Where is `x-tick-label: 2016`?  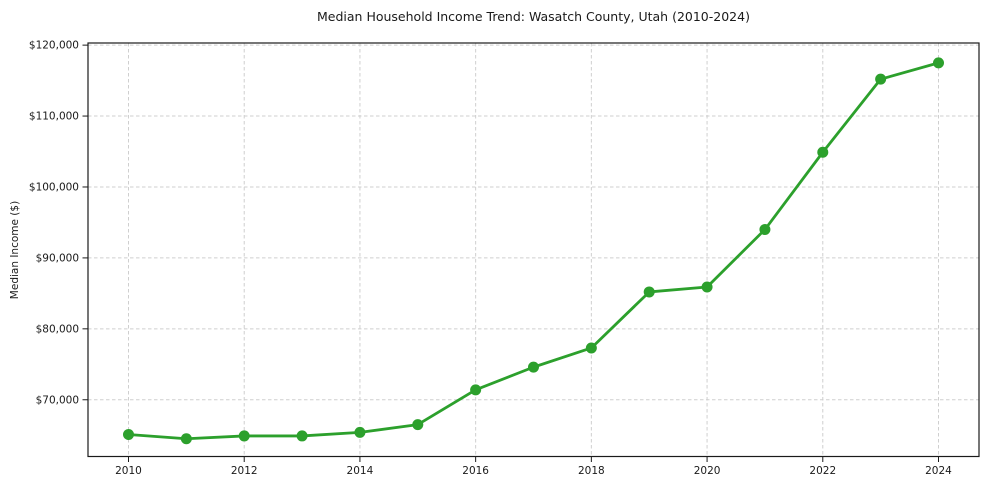
x-tick-label: 2016 is located at coordinates (475, 471).